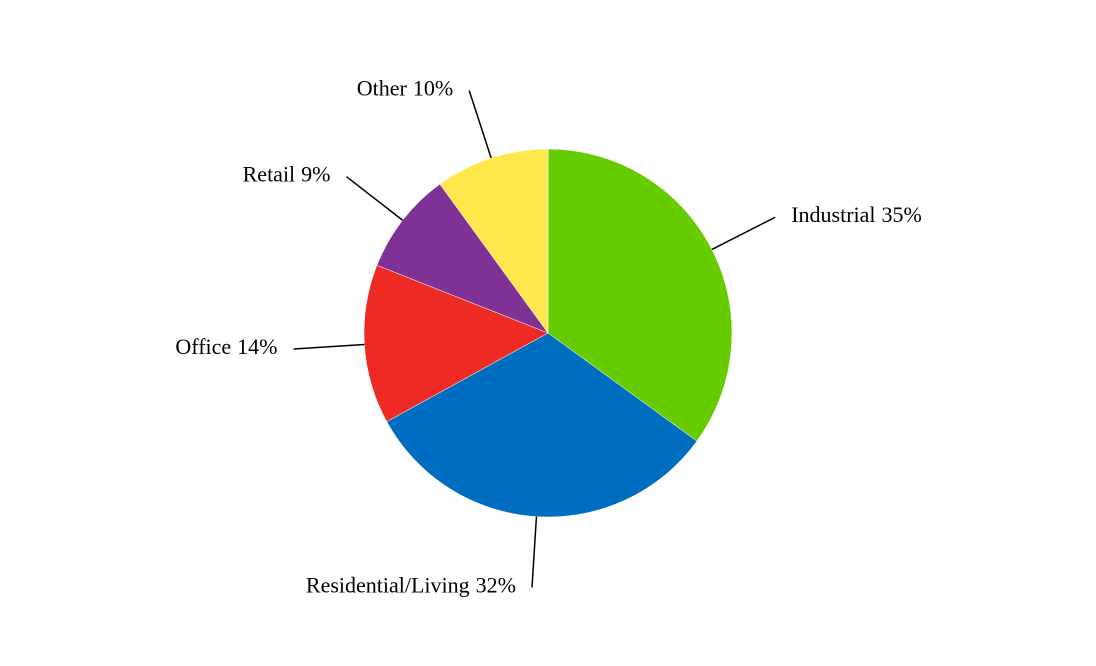  Describe the element at coordinates (269, 174) in the screenshot. I see `label-category: Retail` at that location.